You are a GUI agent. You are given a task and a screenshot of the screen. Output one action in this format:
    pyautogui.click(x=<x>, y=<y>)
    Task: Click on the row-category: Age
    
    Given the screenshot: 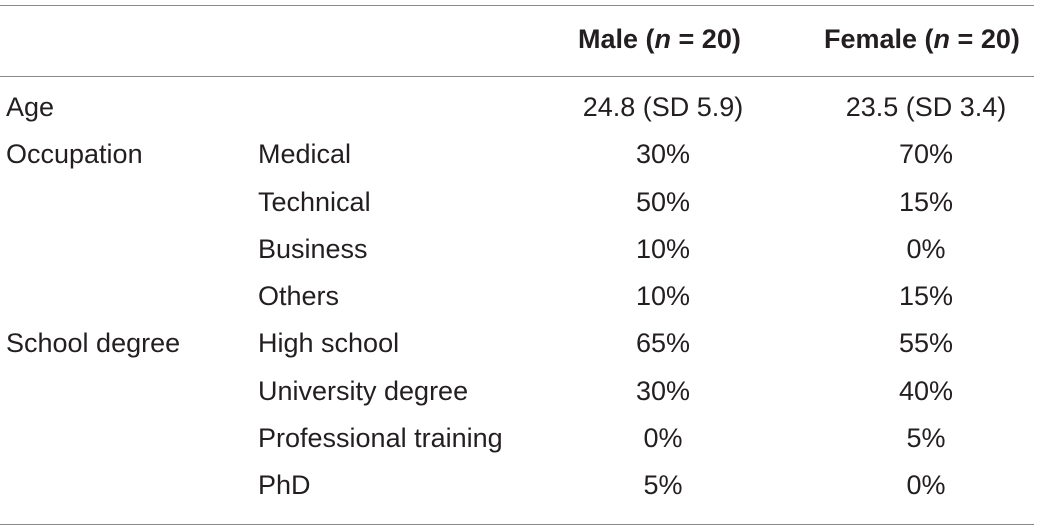 What is the action you would take?
    pyautogui.click(x=30, y=107)
    